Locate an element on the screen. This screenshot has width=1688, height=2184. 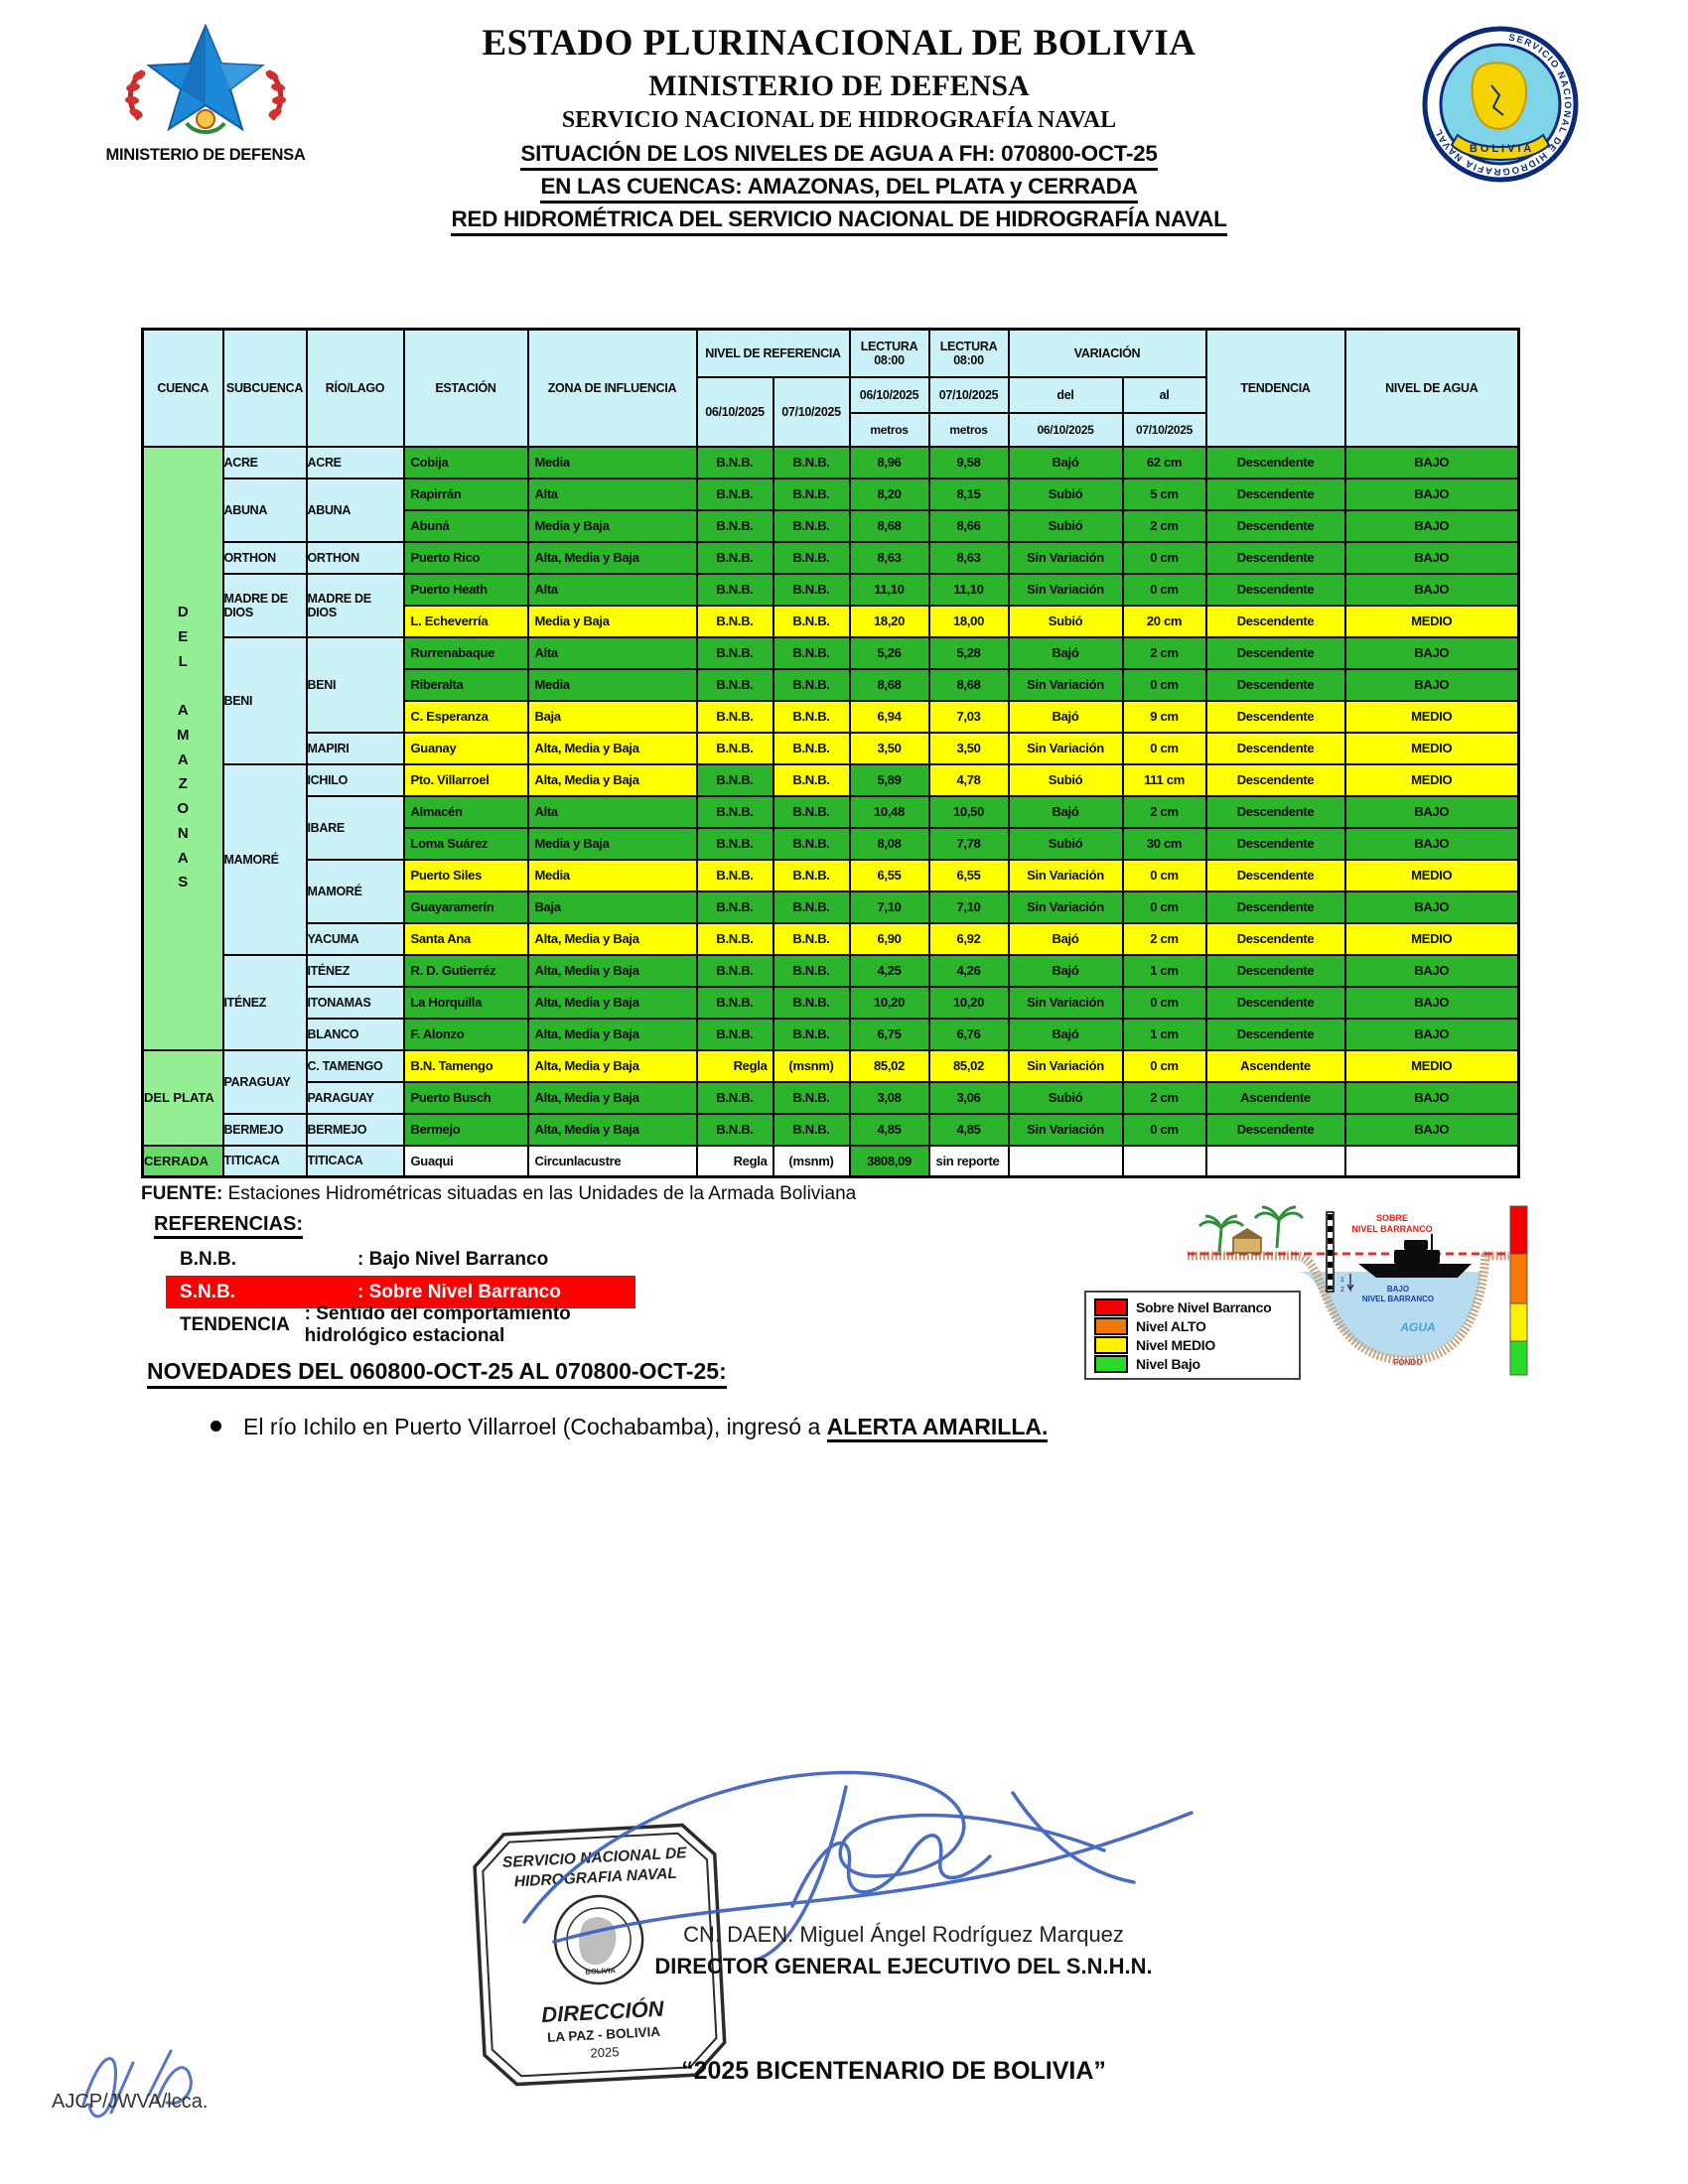
legend-swatch-icon is located at coordinates (1111, 1363).